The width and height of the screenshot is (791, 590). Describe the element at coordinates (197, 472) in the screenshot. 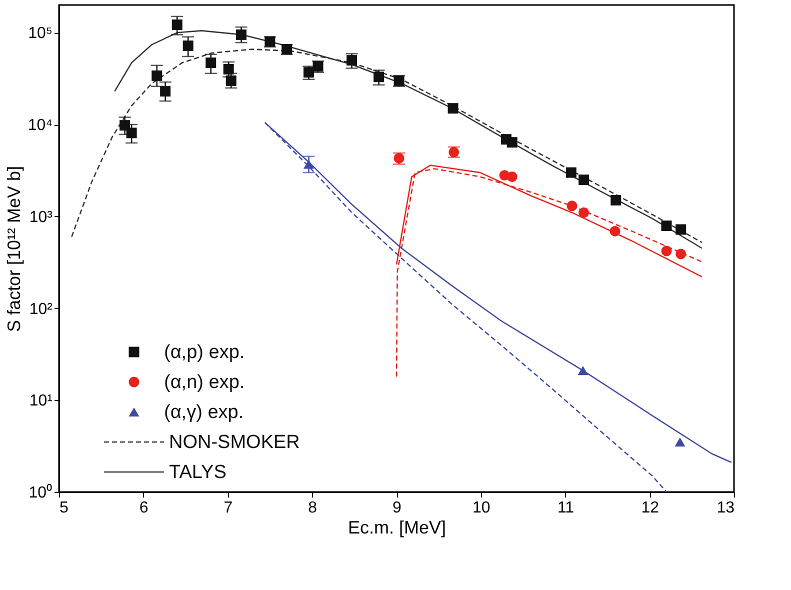

I see `legend-label: TALYS` at that location.